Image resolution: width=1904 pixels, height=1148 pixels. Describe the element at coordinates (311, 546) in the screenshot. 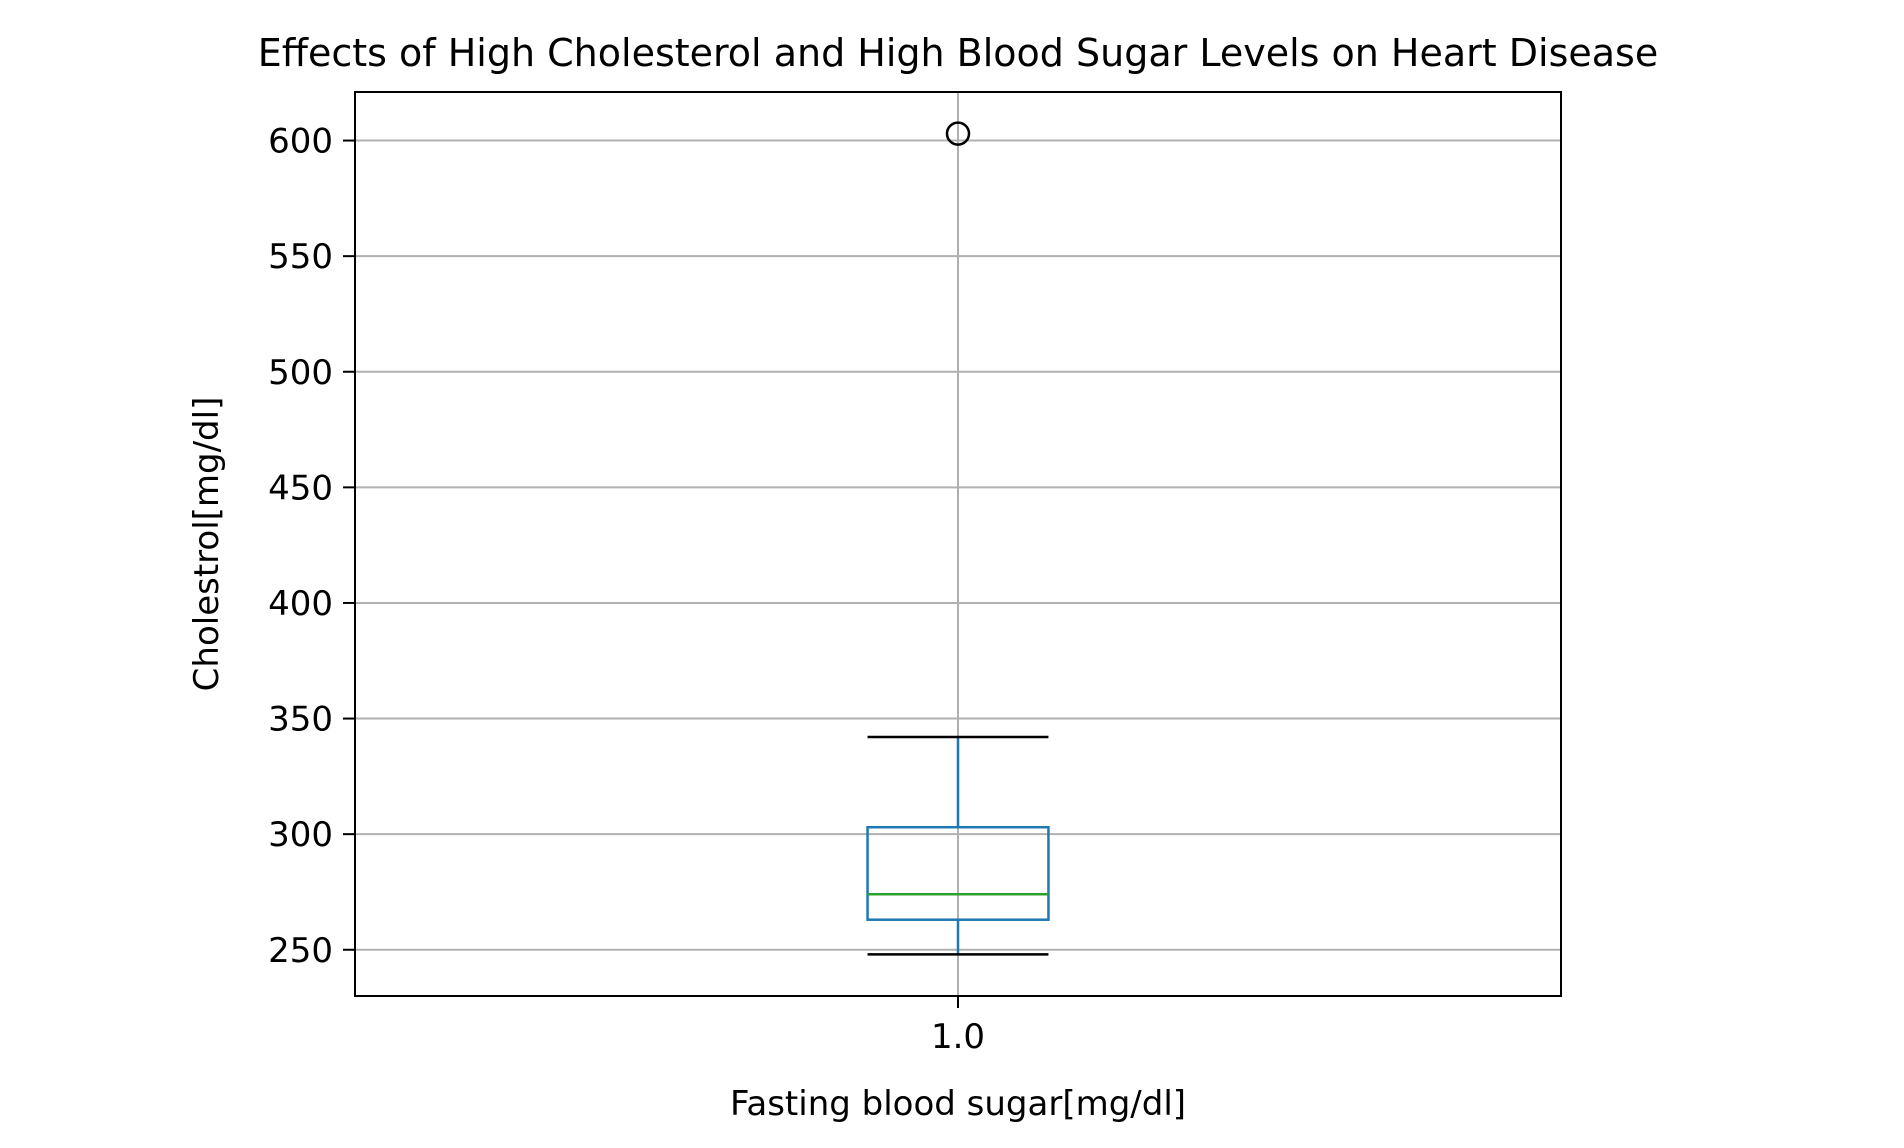

I see `y-axis-ticks: 250 300 350 400 450 500 550 600` at that location.